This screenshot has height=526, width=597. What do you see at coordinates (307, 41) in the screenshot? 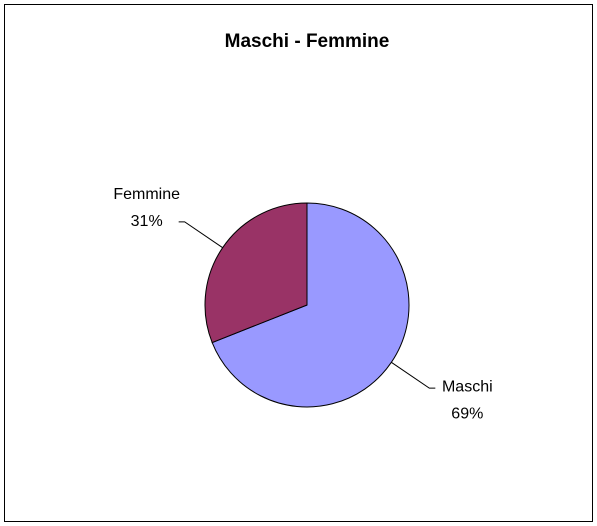
I see `chart-title: Maschi - Femmine` at bounding box center [307, 41].